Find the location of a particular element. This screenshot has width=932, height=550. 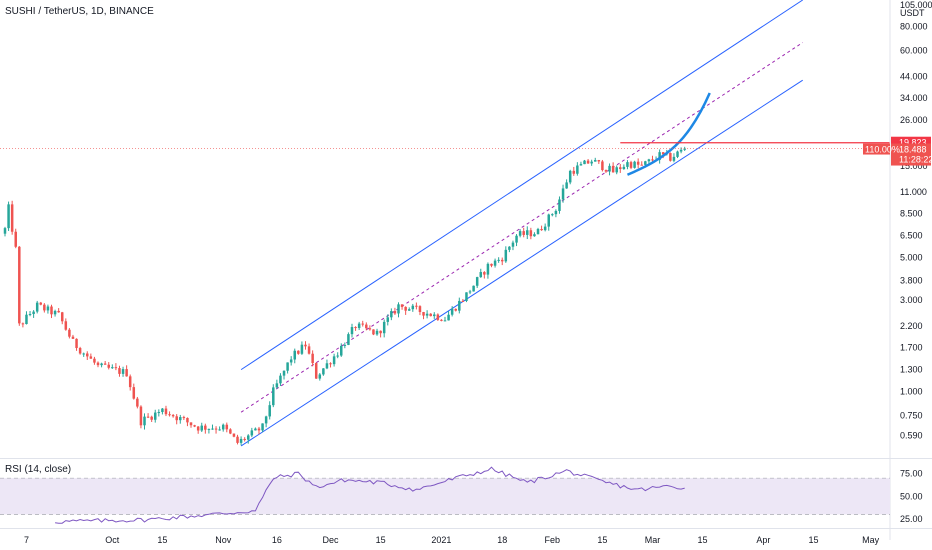

percent-tag-text: 110.00% is located at coordinates (882, 150).